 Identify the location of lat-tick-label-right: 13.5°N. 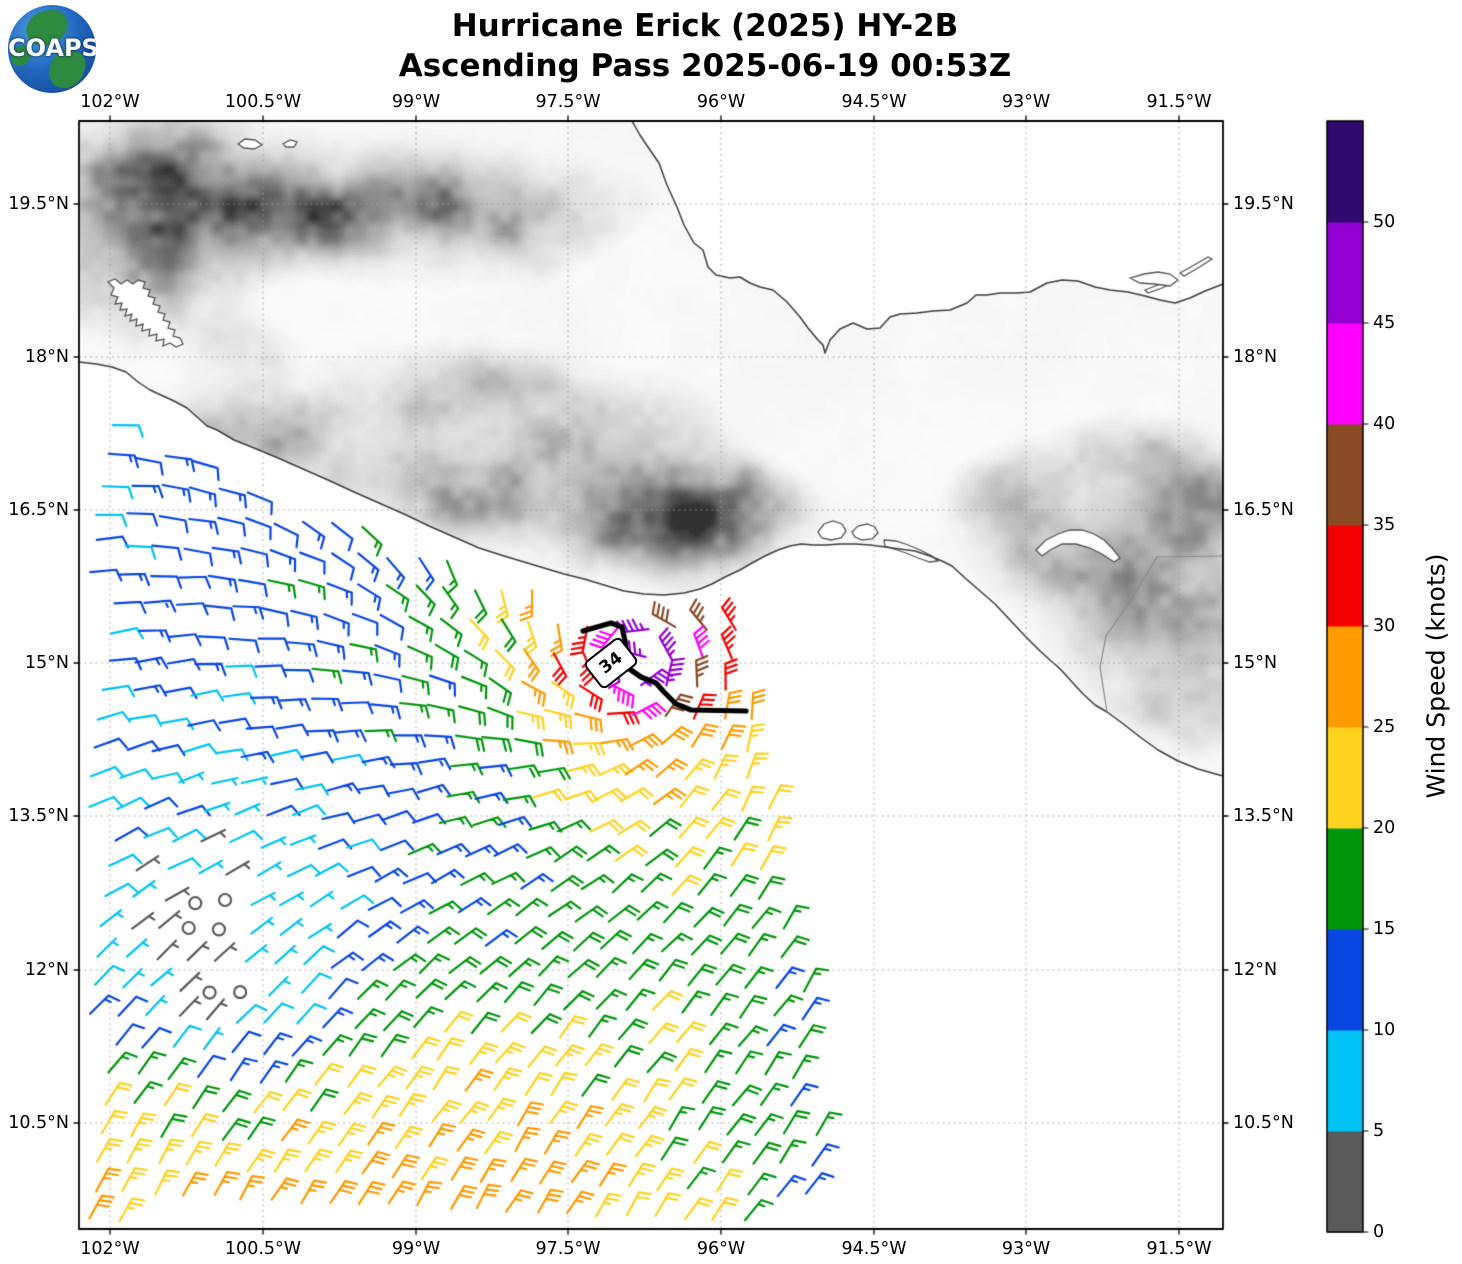
(1263, 816).